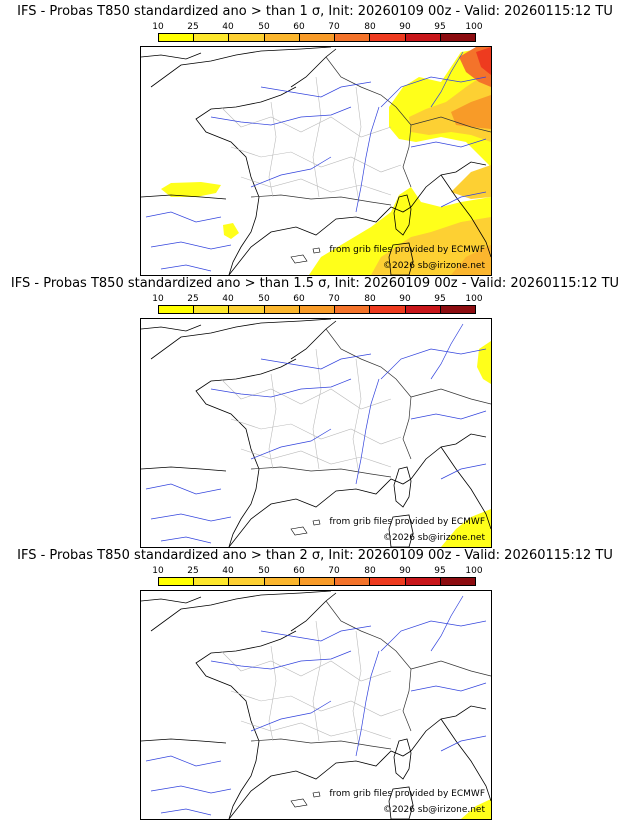 Image resolution: width=630 pixels, height=828 pixels. What do you see at coordinates (484, 362) in the screenshot?
I see `prob-area-east` at bounding box center [484, 362].